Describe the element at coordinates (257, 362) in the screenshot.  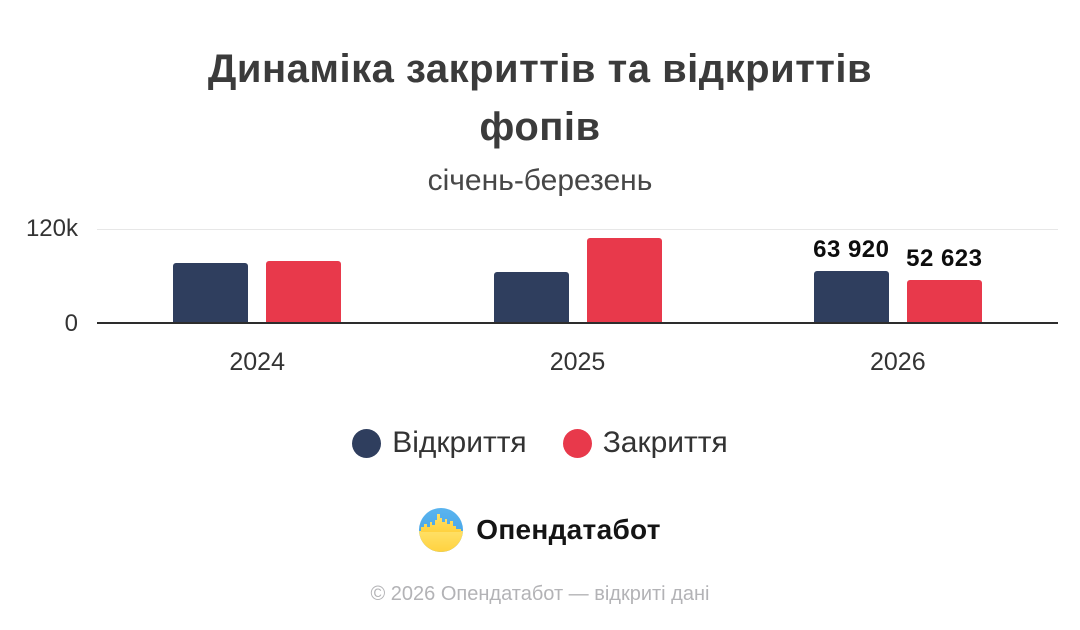
I see `x-axis-label-2024: 2024` at that location.